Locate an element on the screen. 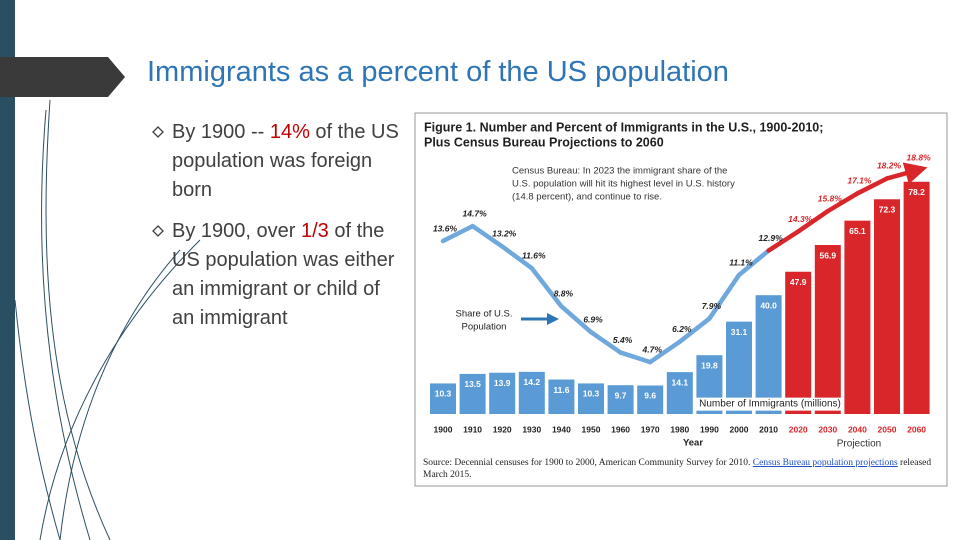 The image size is (960, 540). bar-value-label: 72.3 is located at coordinates (887, 210).